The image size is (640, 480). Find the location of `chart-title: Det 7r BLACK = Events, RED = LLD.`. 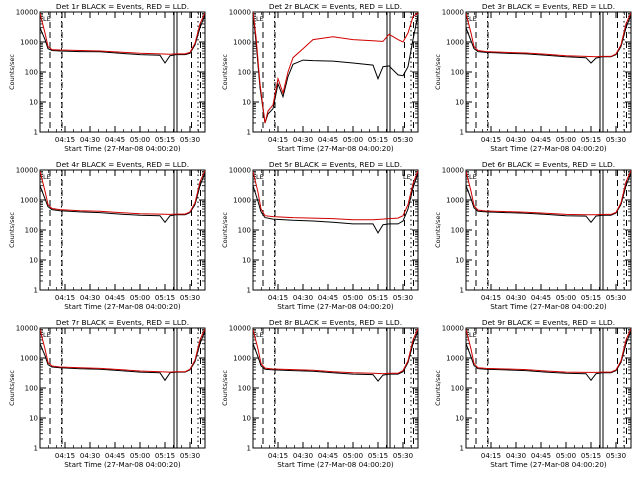

chart-title: Det 7r BLACK = Events, RED = LLD. is located at coordinates (122, 322).